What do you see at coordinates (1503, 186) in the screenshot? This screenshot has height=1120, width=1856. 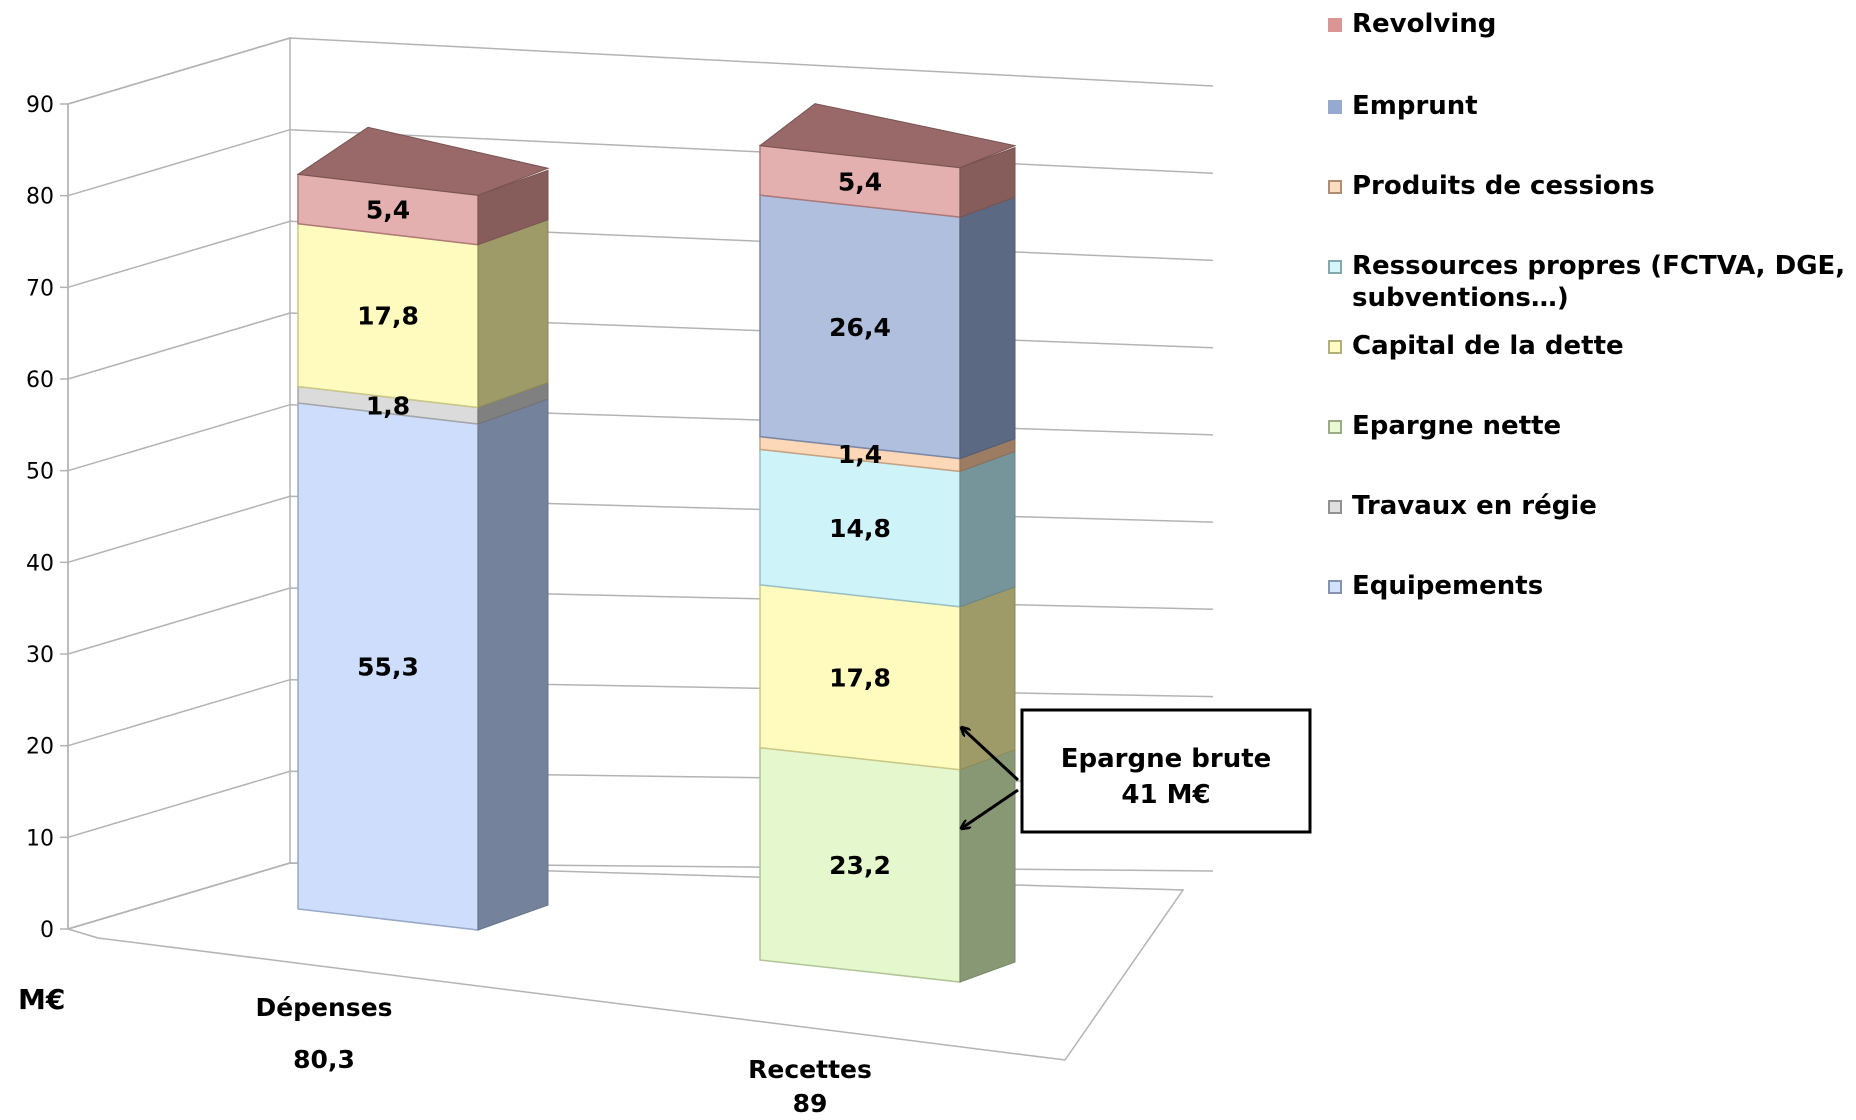 I see `legend-label: Produits de cessions` at bounding box center [1503, 186].